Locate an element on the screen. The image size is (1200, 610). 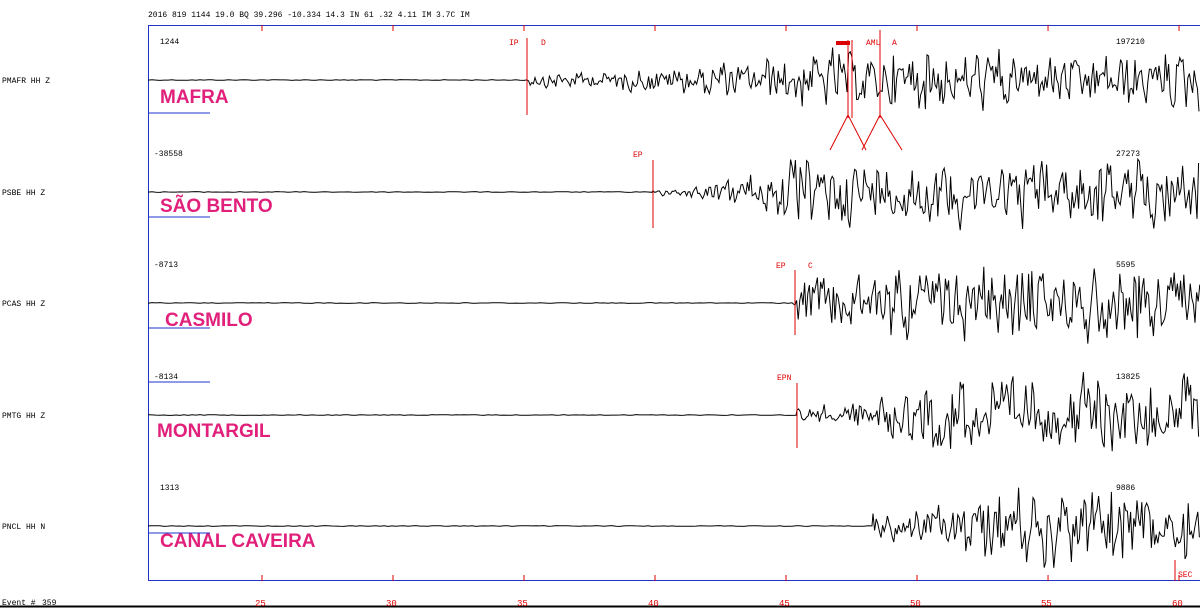
channel-label: PCAS HH Z is located at coordinates (23, 304).